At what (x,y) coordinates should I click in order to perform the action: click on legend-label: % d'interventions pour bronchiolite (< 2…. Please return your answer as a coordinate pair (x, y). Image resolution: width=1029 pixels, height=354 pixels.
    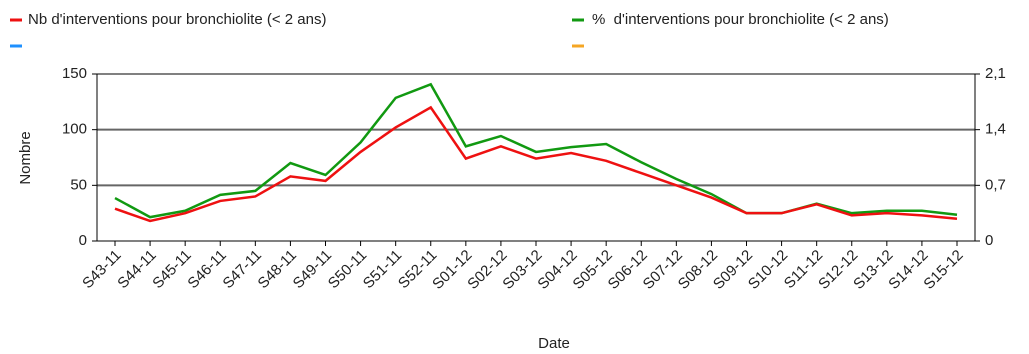
    Looking at the image, I should click on (740, 19).